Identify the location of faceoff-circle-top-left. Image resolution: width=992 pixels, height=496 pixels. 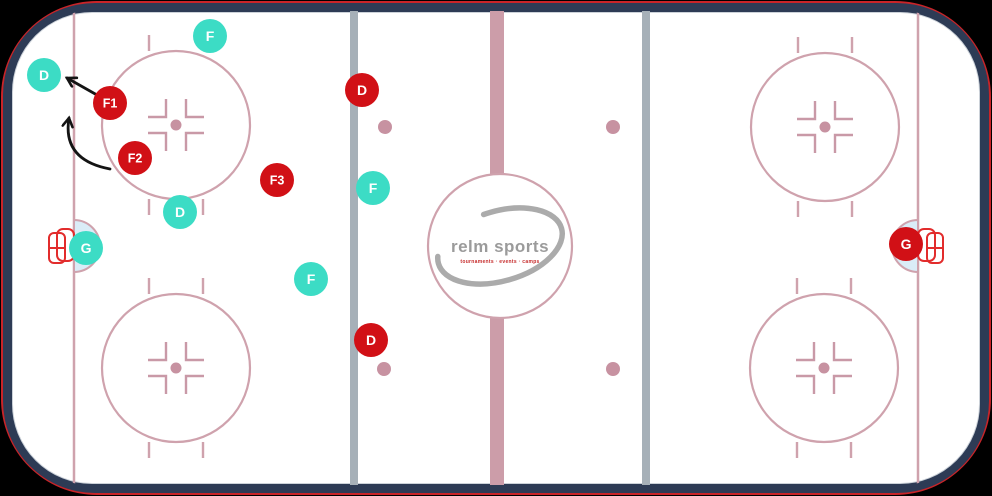
(176, 125).